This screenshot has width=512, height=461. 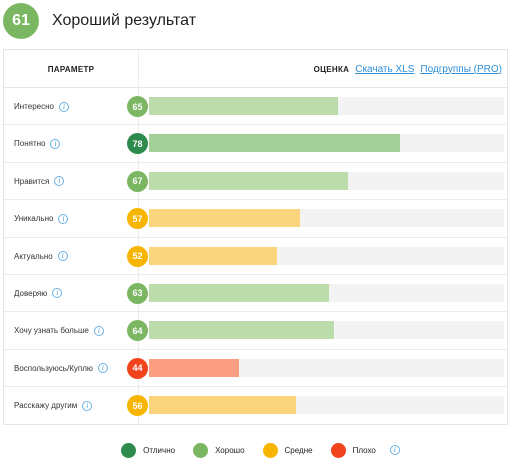 I want to click on param-label: Актуально i, so click(x=41, y=256).